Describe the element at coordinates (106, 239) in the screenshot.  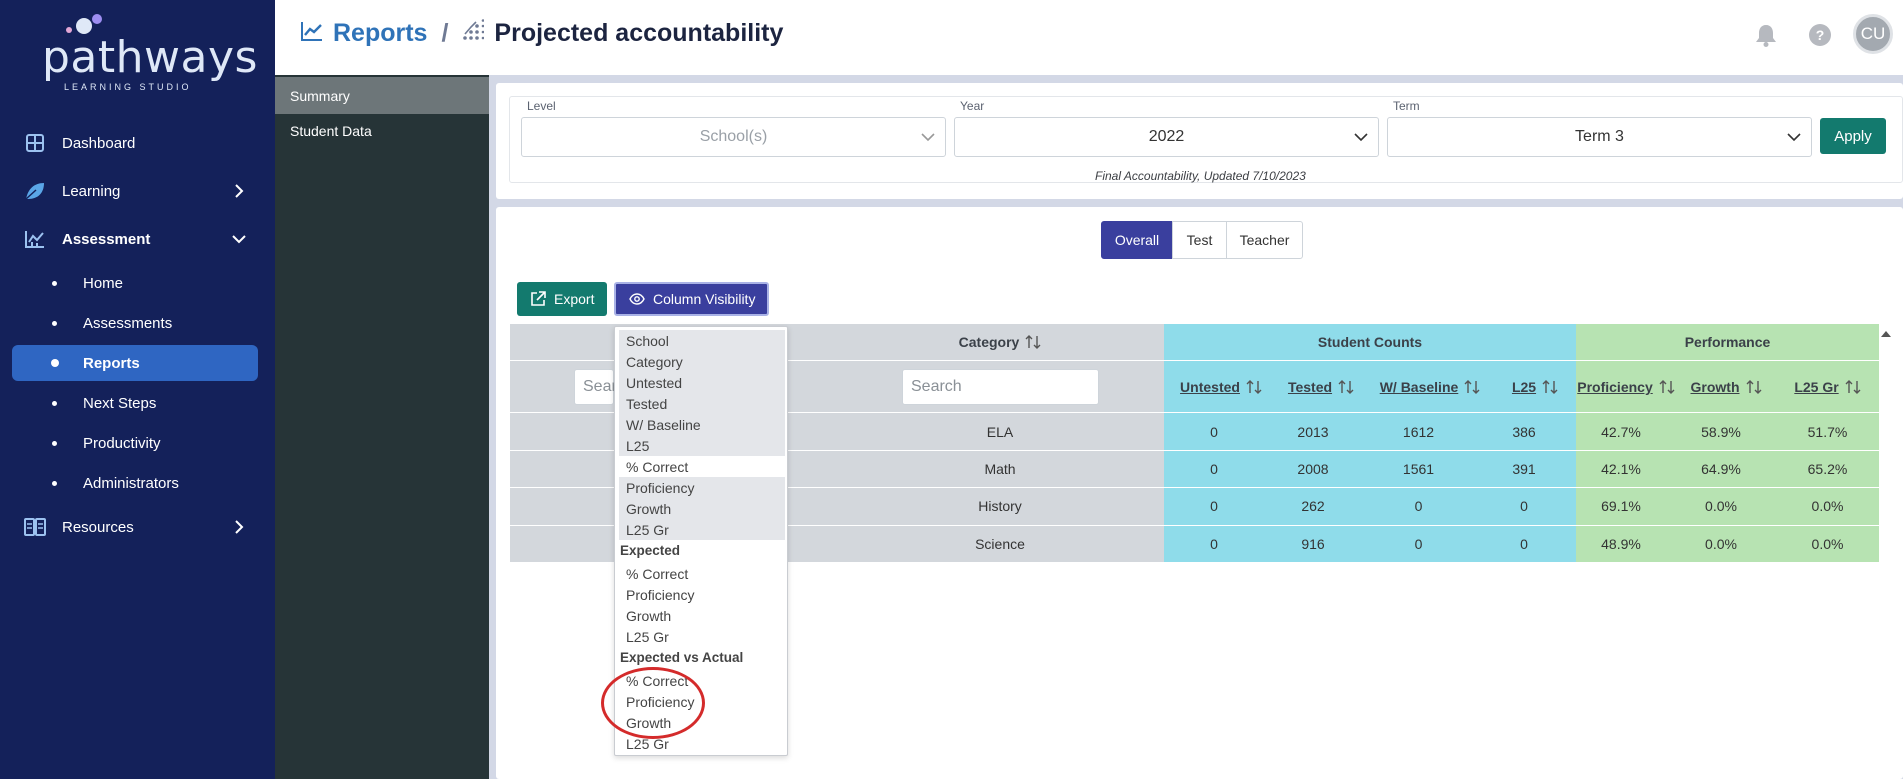
I see `nav-assessment-label: Assessment` at that location.